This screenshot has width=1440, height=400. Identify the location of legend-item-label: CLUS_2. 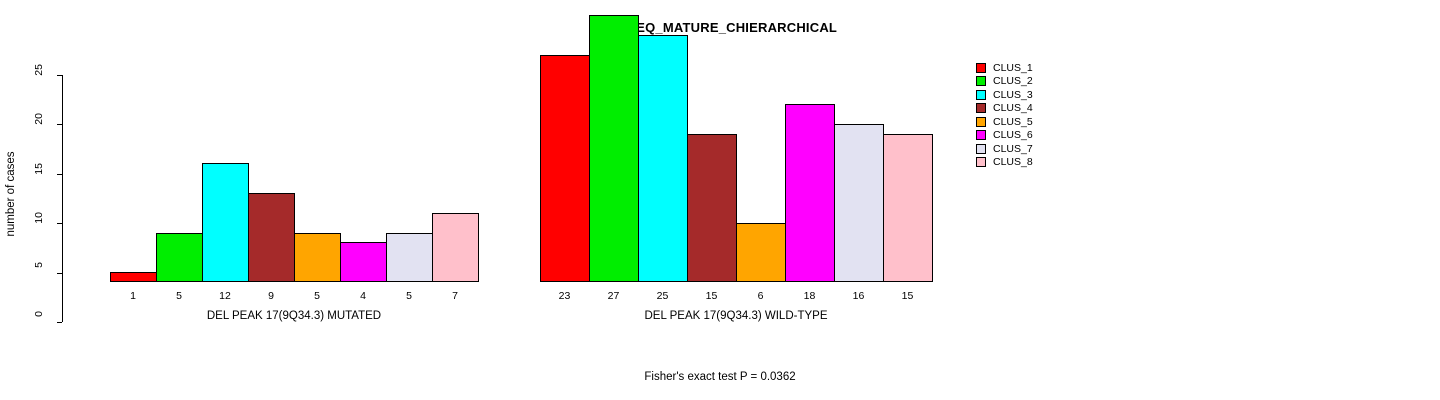
(1013, 81).